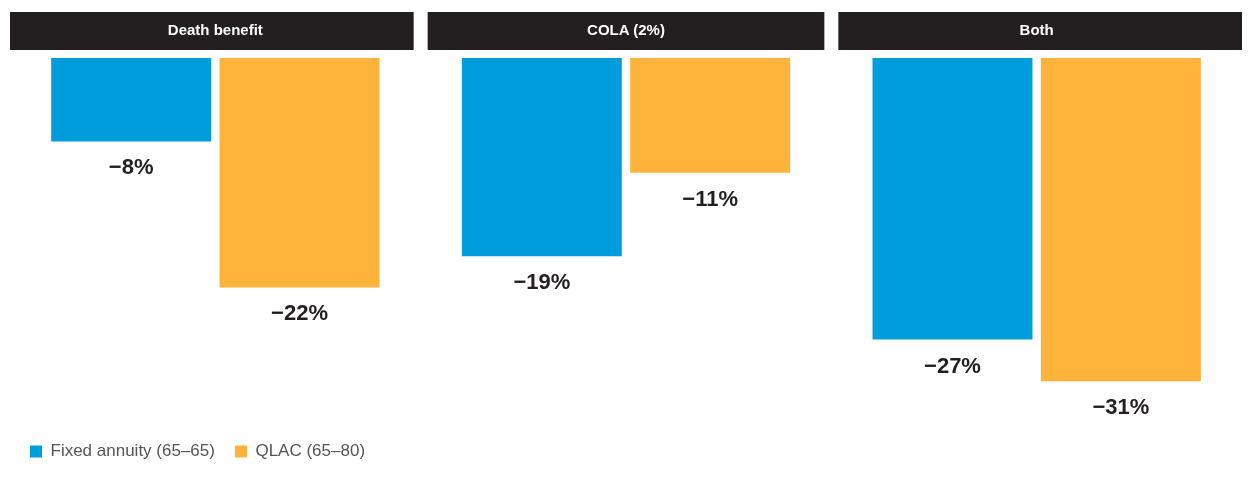 The height and width of the screenshot is (478, 1252). Describe the element at coordinates (132, 451) in the screenshot. I see `legend-label: Fixed annuity (65–65)` at that location.